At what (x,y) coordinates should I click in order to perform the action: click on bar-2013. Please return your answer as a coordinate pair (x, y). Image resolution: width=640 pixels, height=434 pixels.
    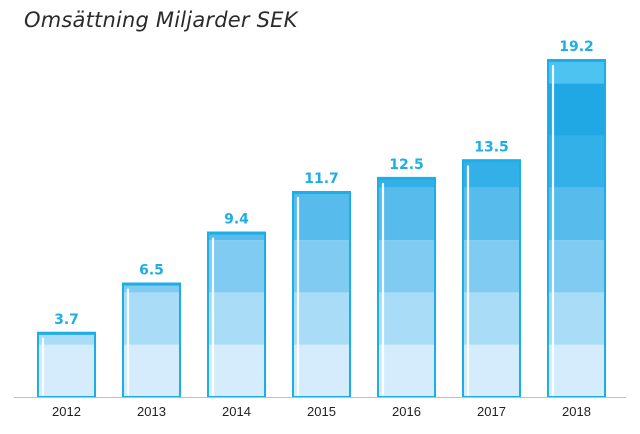
    Looking at the image, I should click on (151, 340).